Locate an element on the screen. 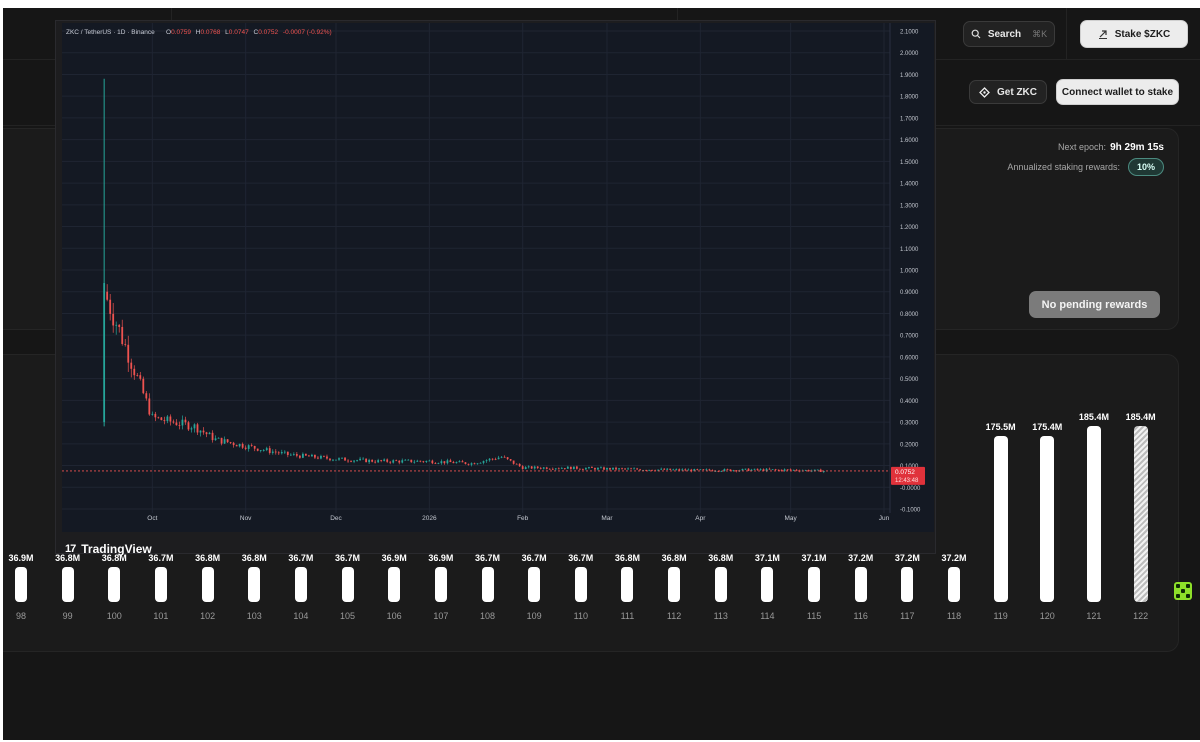  x-tick-label: Feb is located at coordinates (523, 518).